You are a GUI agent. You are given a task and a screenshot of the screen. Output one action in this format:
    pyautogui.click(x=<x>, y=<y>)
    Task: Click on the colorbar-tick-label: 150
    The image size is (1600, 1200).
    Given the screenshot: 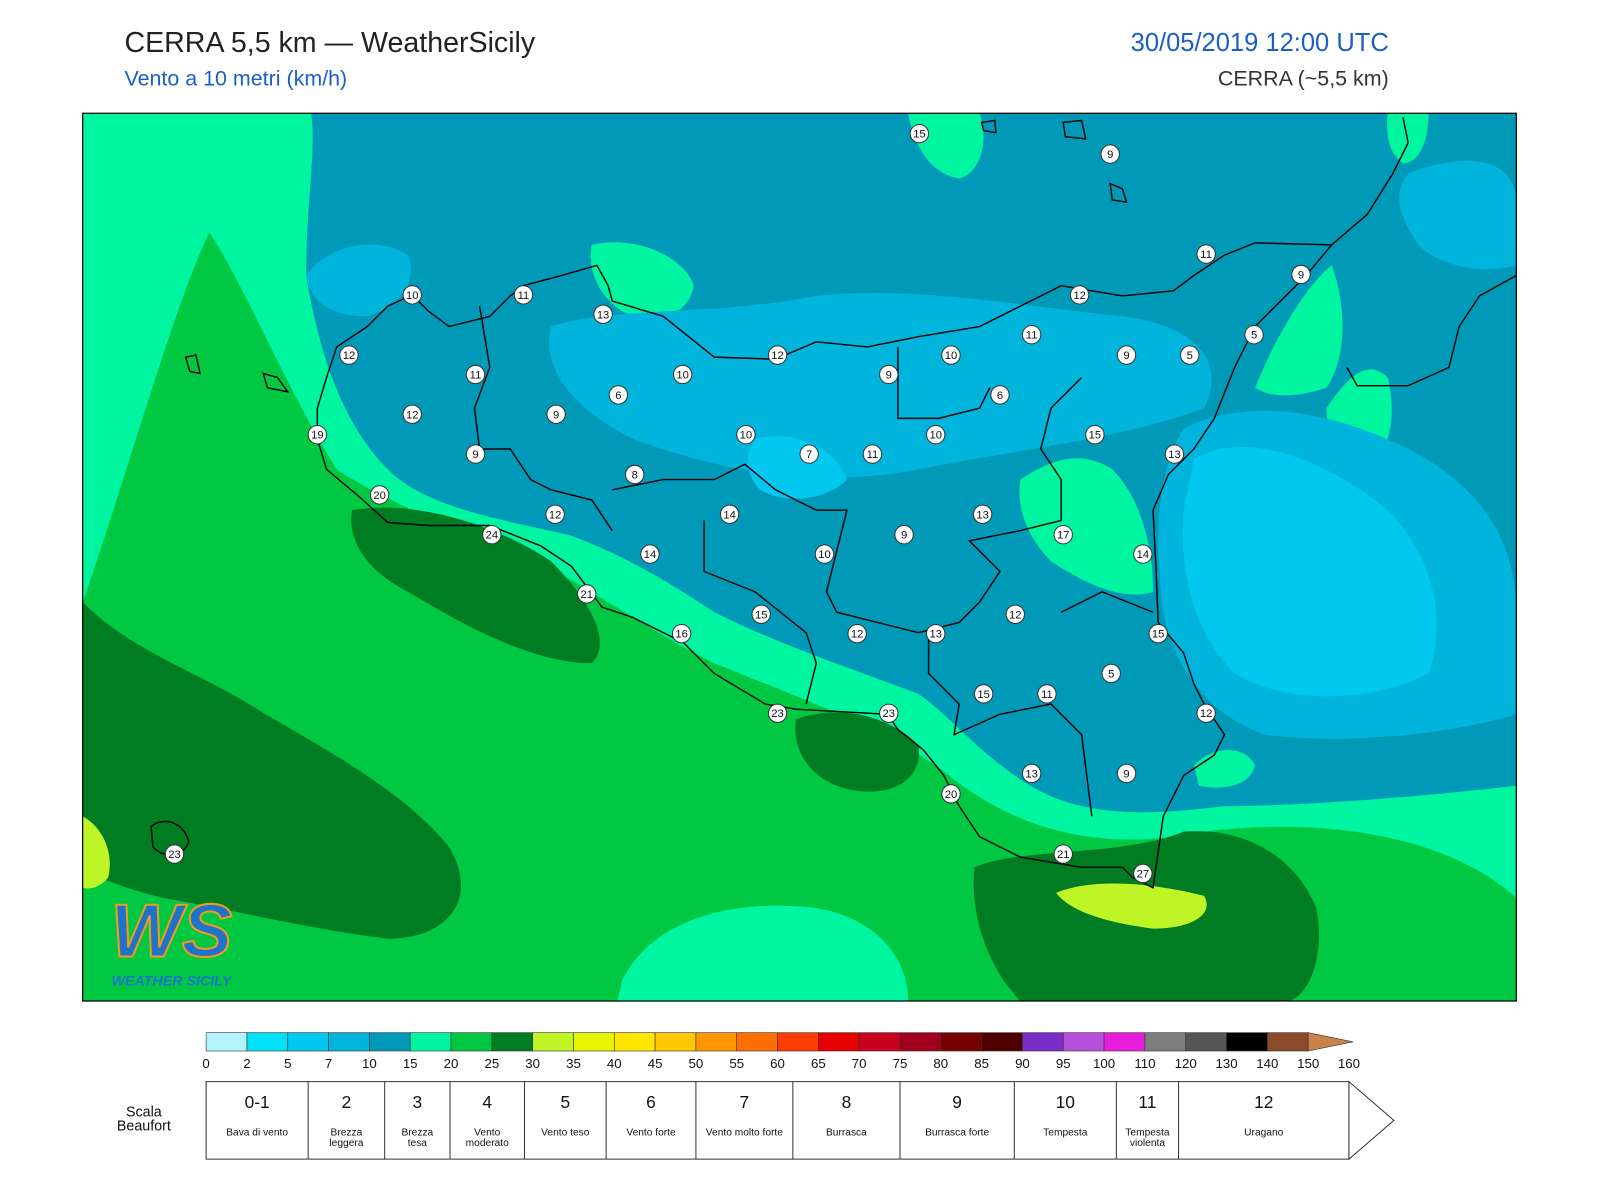 What is the action you would take?
    pyautogui.click(x=1308, y=1063)
    